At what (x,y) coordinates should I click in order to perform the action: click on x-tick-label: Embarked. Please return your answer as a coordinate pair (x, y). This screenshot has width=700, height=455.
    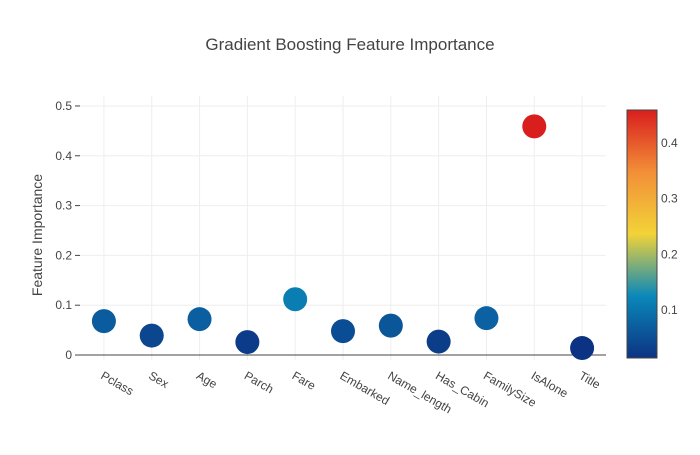
    Looking at the image, I should click on (365, 387).